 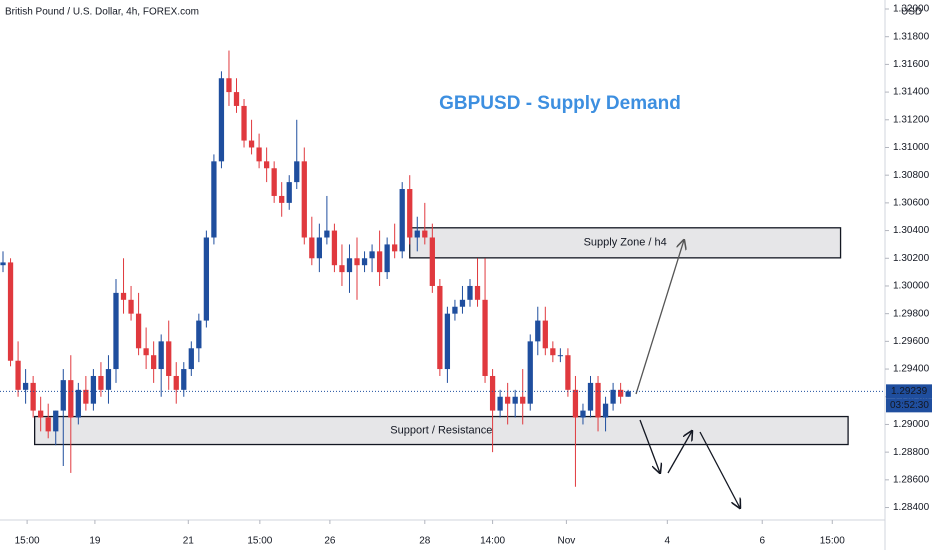 I want to click on zone-label: Support / Resistance, so click(x=441, y=430).